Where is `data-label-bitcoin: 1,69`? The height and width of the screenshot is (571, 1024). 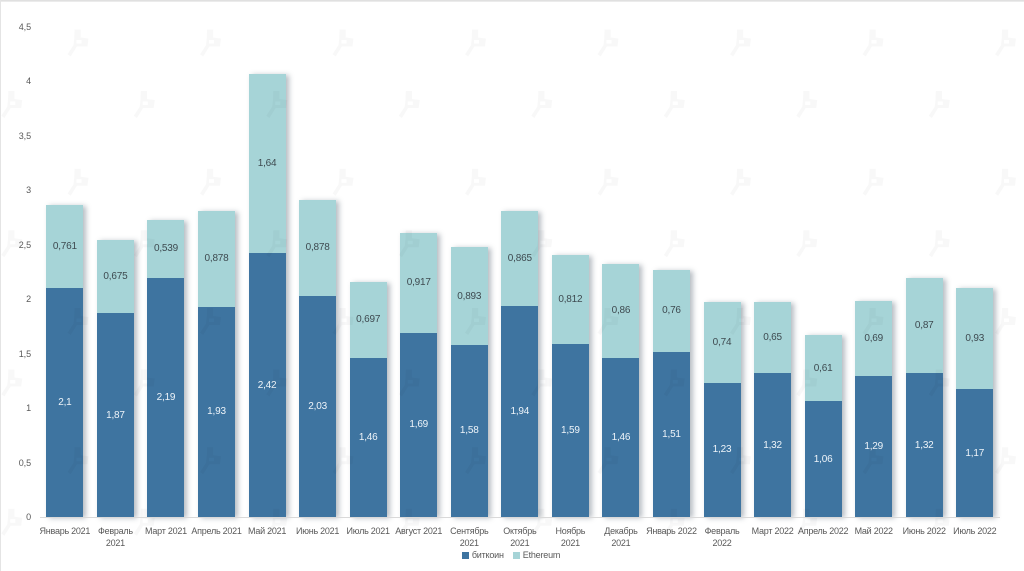
data-label-bitcoin: 1,69 is located at coordinates (419, 425).